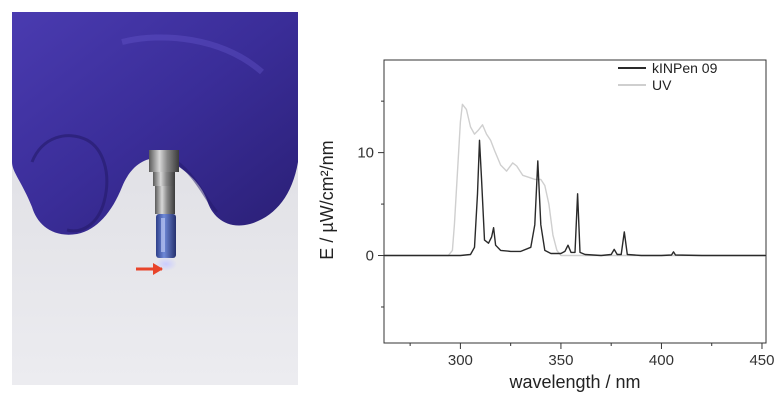  What do you see at coordinates (370, 256) in the screenshot?
I see `y-tick-label: 0` at bounding box center [370, 256].